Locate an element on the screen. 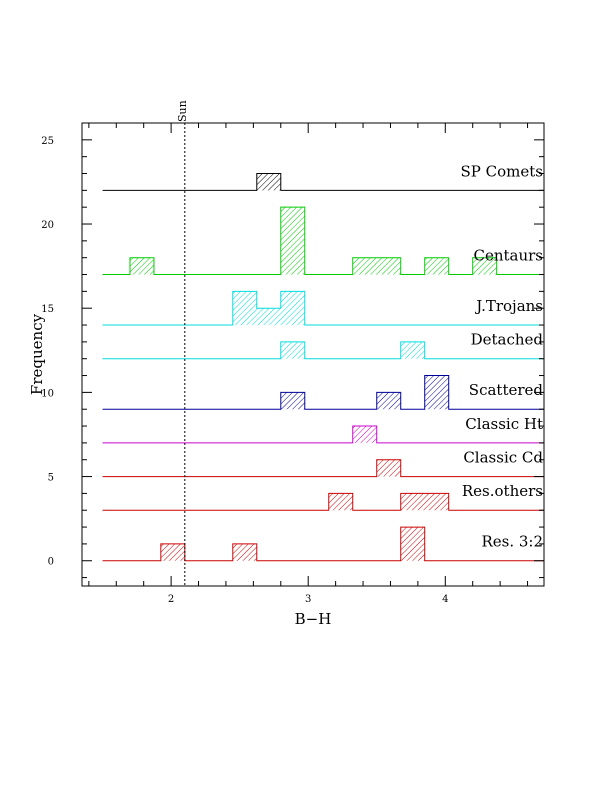 This screenshot has width=612, height=792. series-detached: Detached is located at coordinates (323, 345).